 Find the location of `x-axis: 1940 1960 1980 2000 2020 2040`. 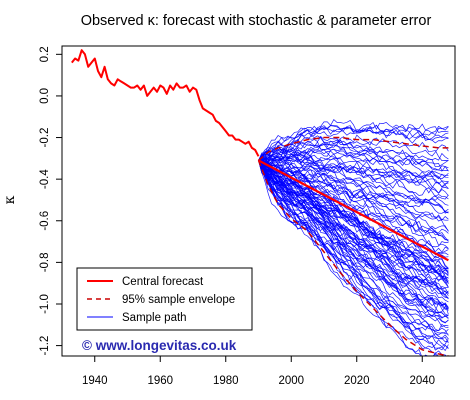

x-axis: 1940 1960 1980 2000 2020 2040 is located at coordinates (258, 371).